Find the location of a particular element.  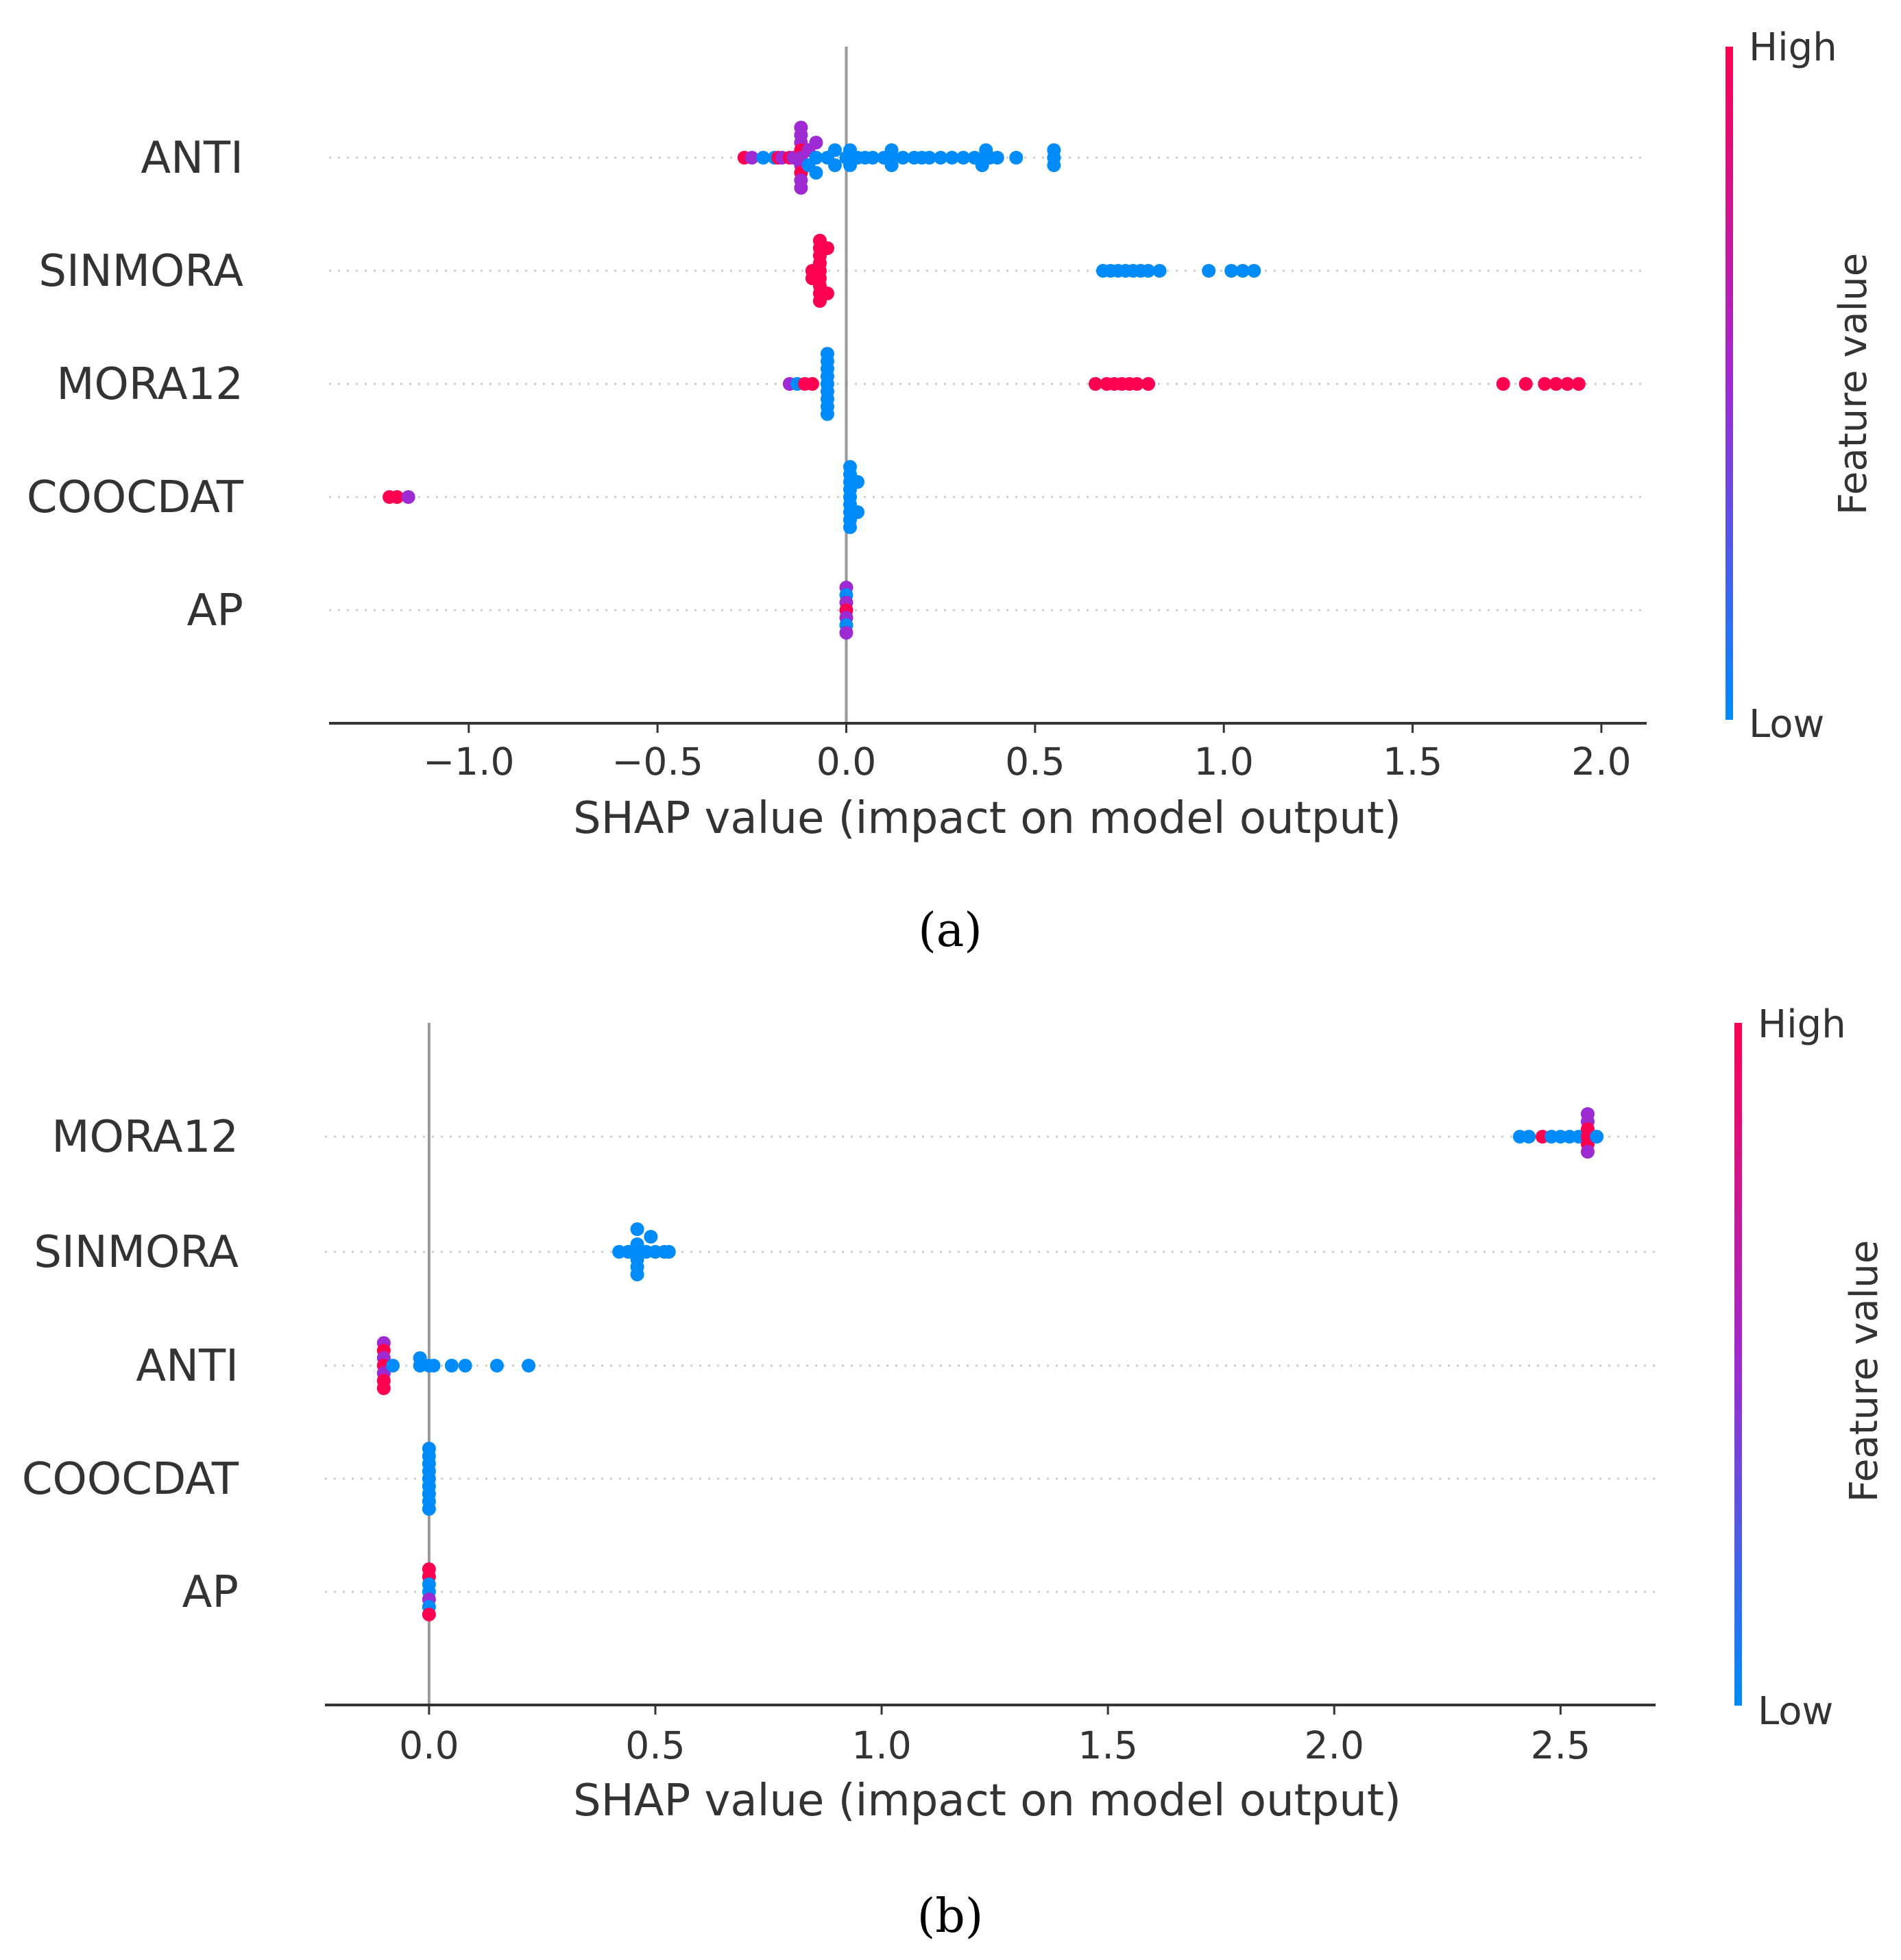

panel-a-x-ticks: −1.0 −0.5 0.0 0.5 1.0 1.5 2.0 is located at coordinates (1027, 753).